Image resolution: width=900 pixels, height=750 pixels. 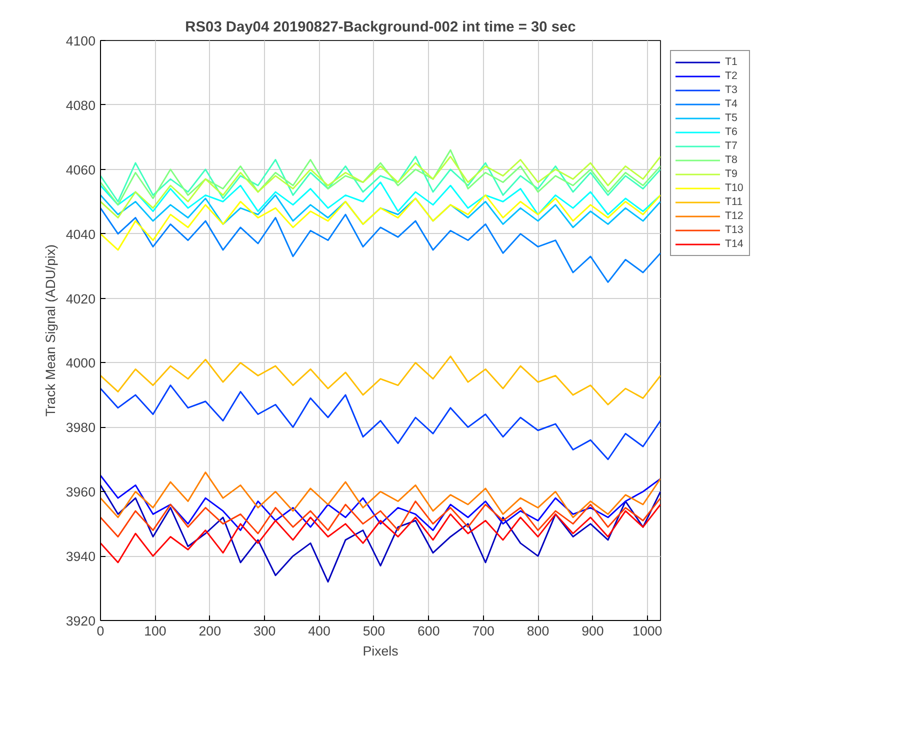 I want to click on x-tick-label: 500, so click(x=374, y=631).